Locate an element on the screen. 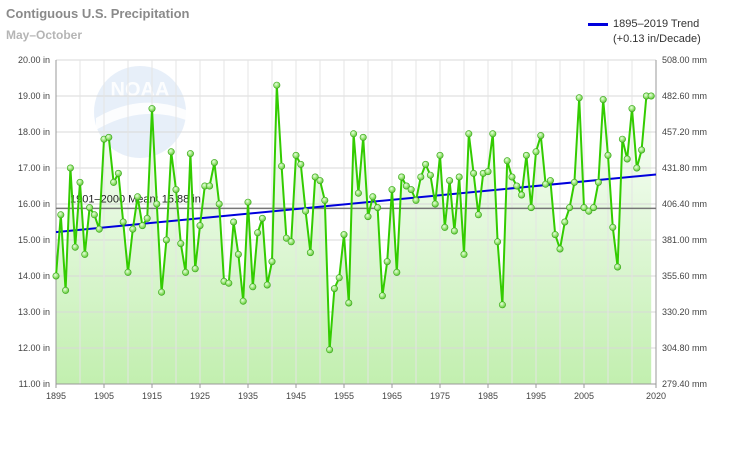  noaa-logo-text: NOAA is located at coordinates (140, 90).